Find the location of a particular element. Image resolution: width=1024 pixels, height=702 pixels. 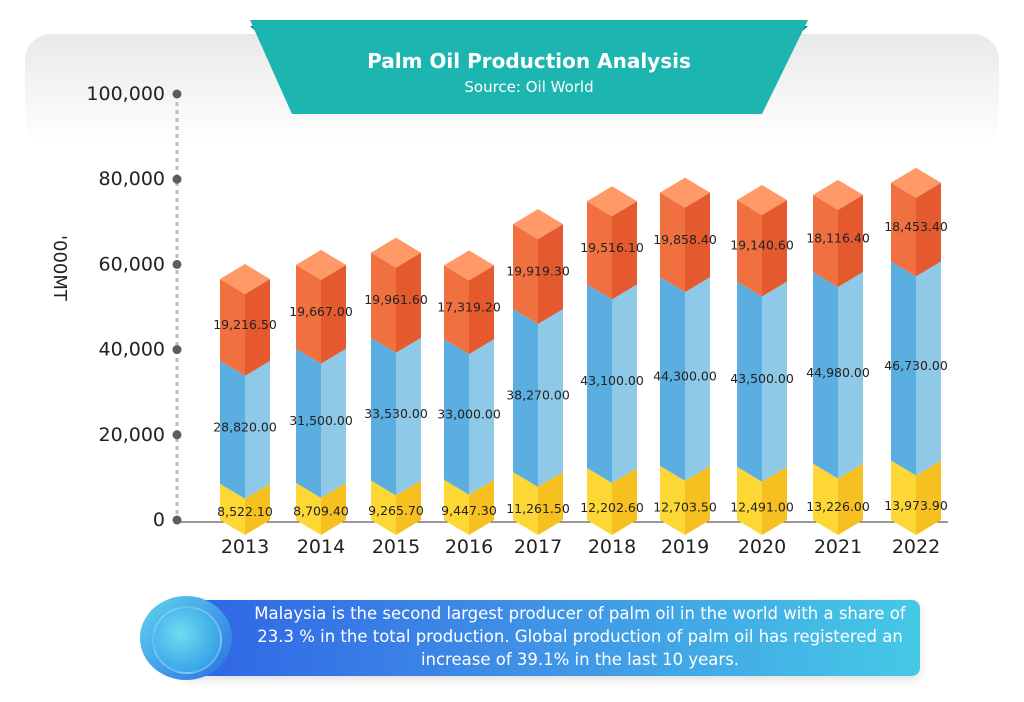

x-tick-label: 2017 is located at coordinates (538, 547).